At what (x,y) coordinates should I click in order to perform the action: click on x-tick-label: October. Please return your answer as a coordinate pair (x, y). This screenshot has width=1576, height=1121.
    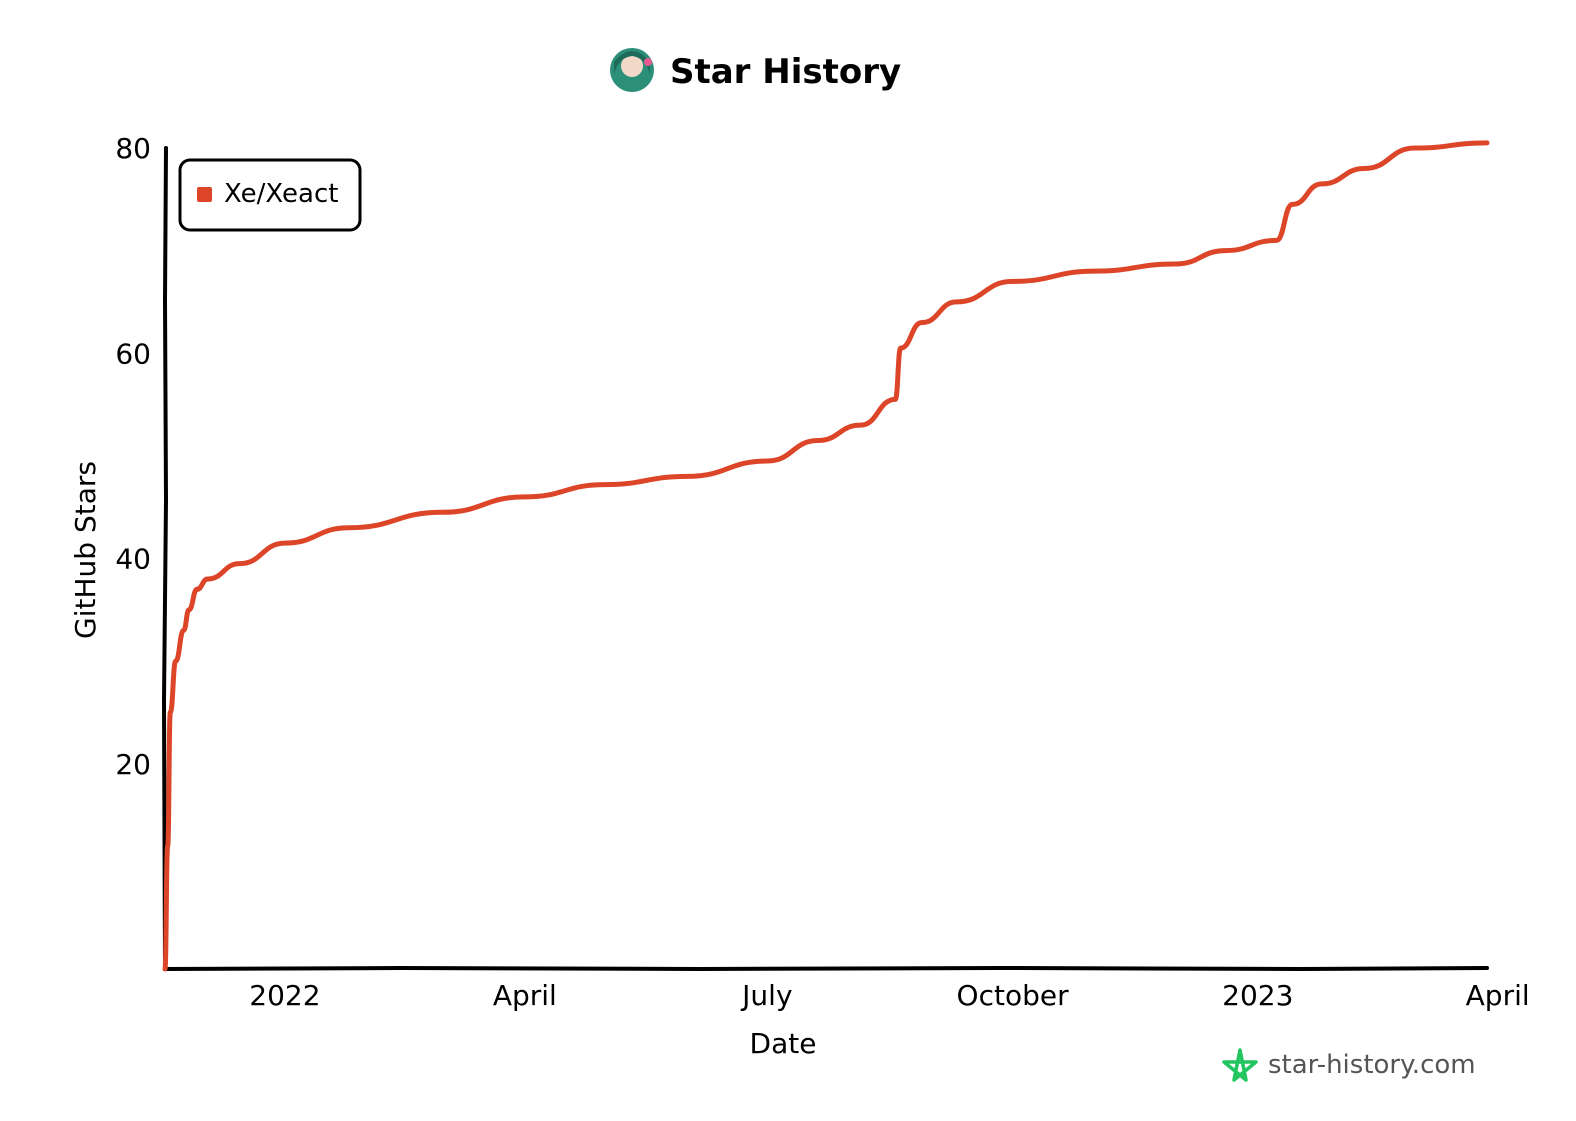
    Looking at the image, I should click on (1013, 995).